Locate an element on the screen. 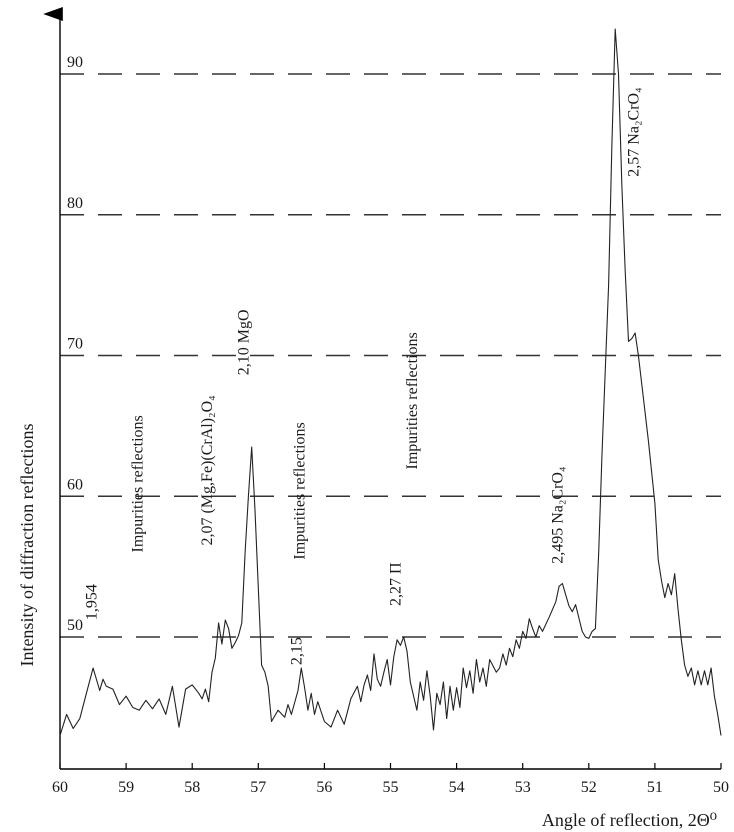  y-axis-title: Intensity of diffraction reflections is located at coordinates (27, 544).